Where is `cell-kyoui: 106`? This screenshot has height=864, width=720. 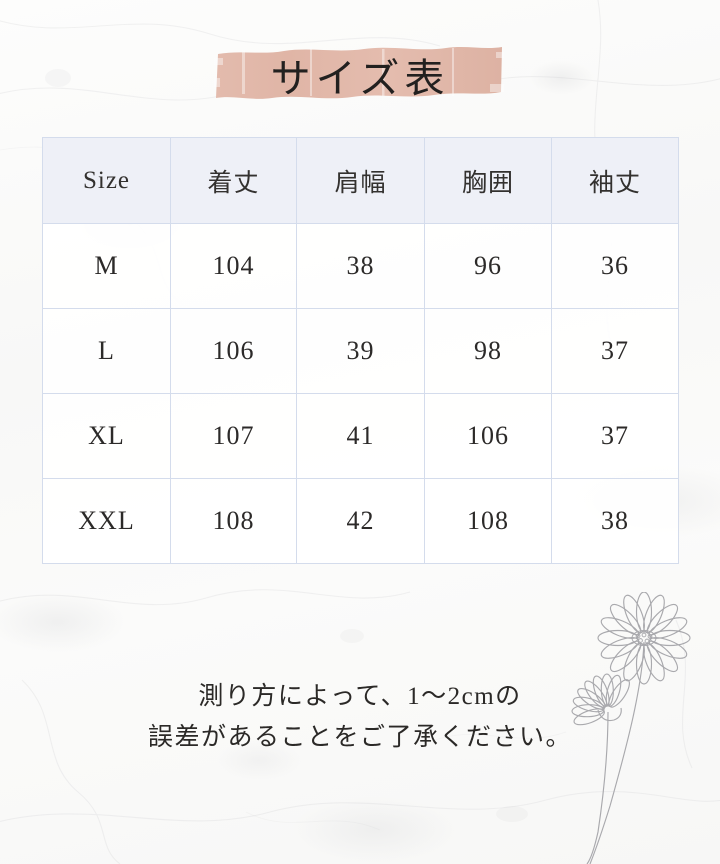 cell-kyoui: 106 is located at coordinates (488, 436).